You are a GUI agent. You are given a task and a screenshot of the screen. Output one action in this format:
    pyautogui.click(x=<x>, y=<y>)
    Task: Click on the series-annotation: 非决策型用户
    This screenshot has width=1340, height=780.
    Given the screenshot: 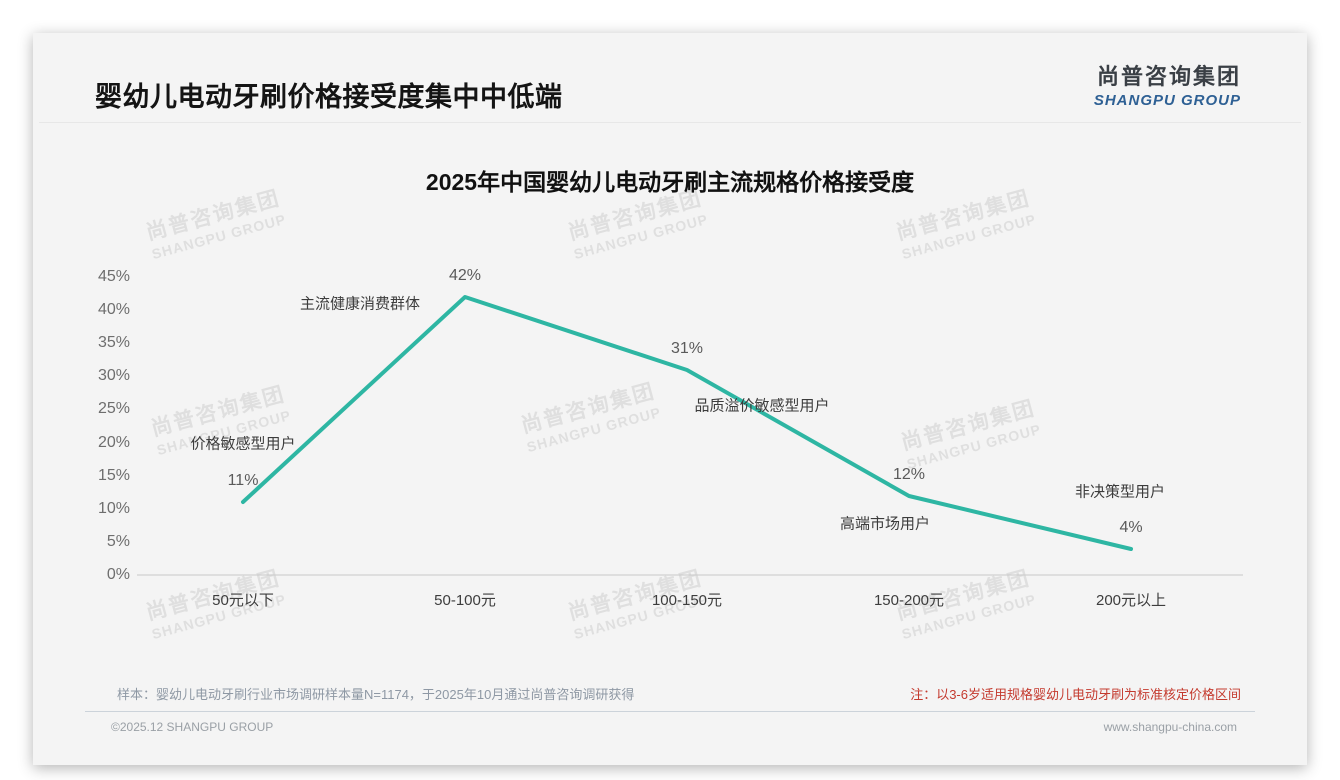 What is the action you would take?
    pyautogui.click(x=1120, y=492)
    